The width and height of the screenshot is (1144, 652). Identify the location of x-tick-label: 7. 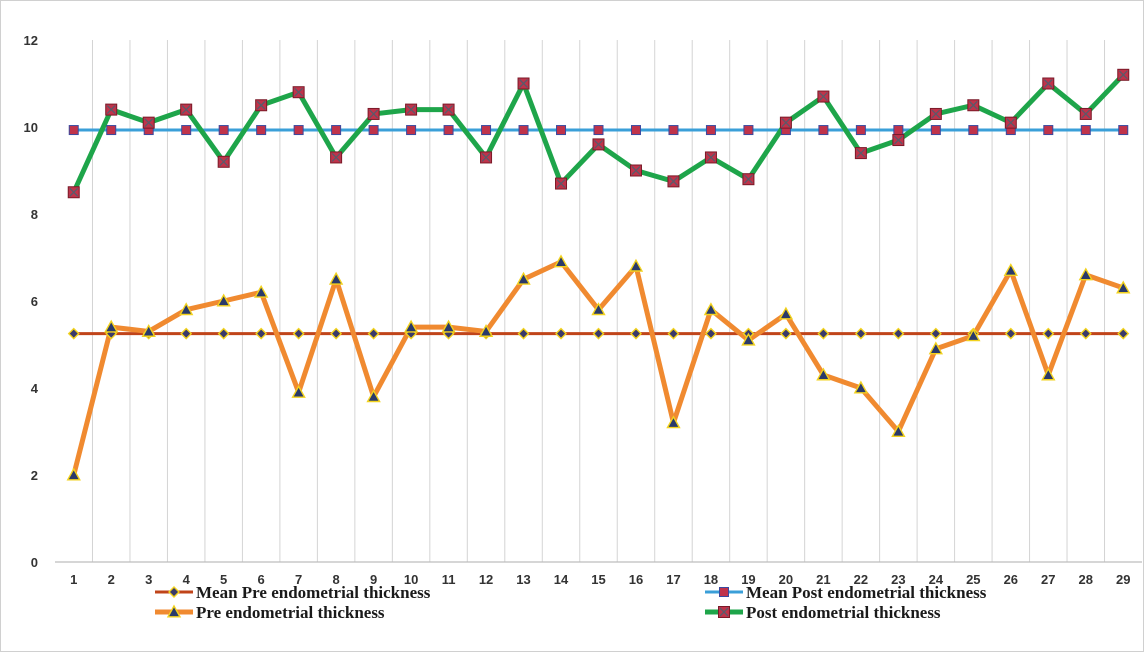
(298, 579).